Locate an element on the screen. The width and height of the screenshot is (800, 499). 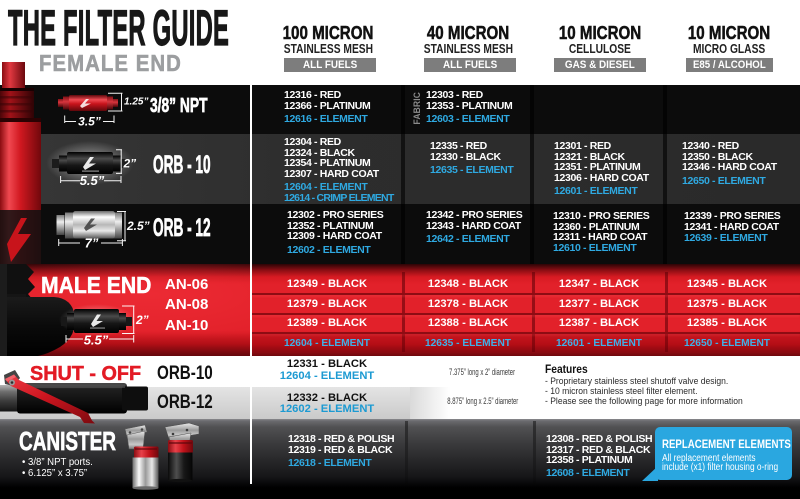
svg-text: 7” is located at coordinates (92, 243).